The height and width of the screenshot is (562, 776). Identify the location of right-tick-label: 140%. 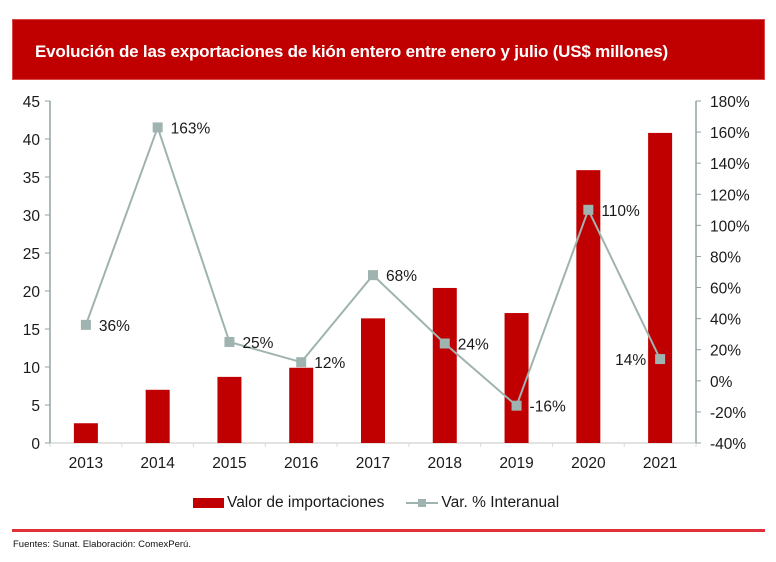
(730, 164).